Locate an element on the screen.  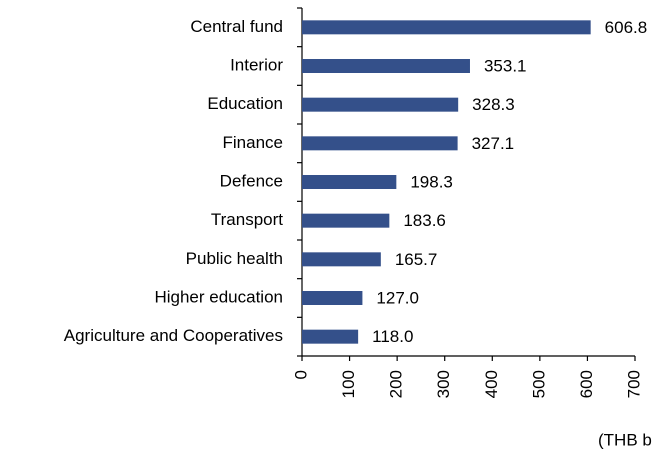
x-tick-label: 300 is located at coordinates (443, 384).